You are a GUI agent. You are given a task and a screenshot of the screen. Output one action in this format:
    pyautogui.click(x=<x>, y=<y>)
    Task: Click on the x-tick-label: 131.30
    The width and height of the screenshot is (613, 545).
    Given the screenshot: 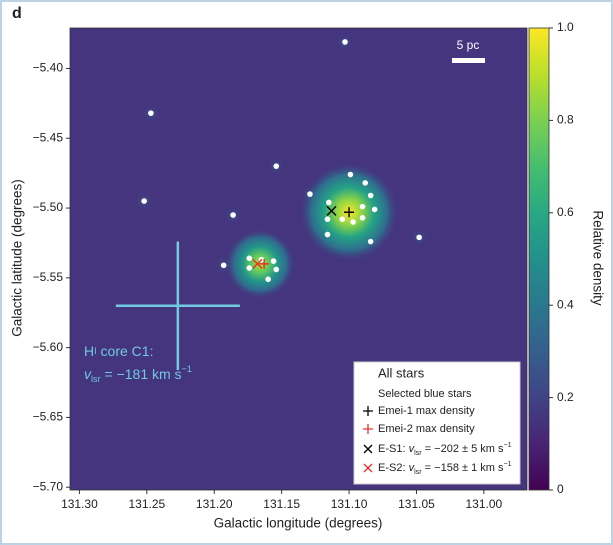 What is the action you would take?
    pyautogui.click(x=79, y=504)
    